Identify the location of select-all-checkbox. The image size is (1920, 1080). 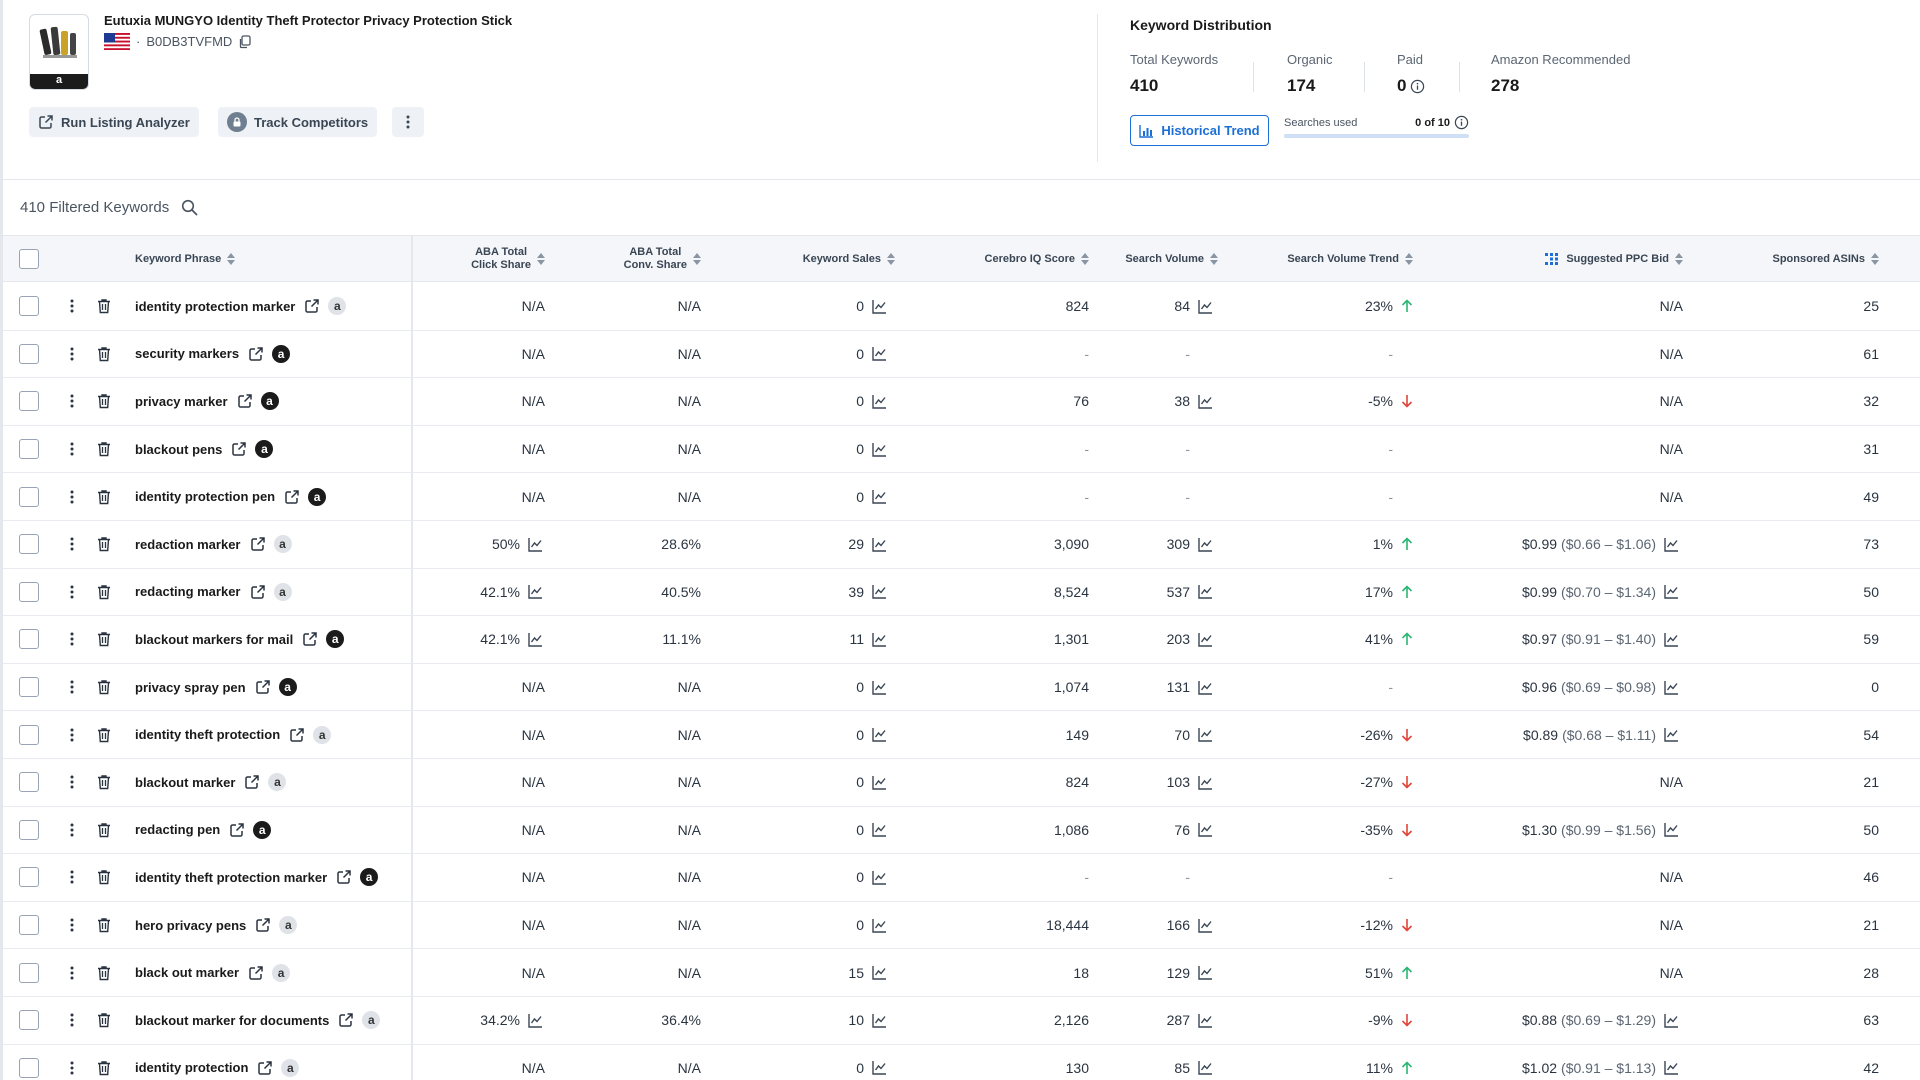
(29, 259).